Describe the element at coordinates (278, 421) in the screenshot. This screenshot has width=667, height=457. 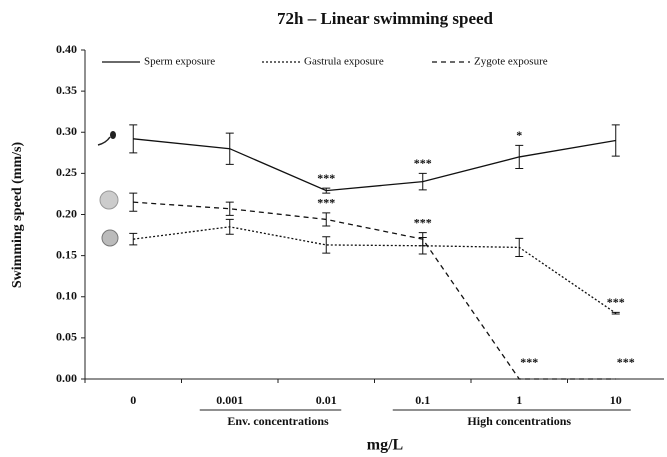
I see `group-label: Env. concentrations` at that location.